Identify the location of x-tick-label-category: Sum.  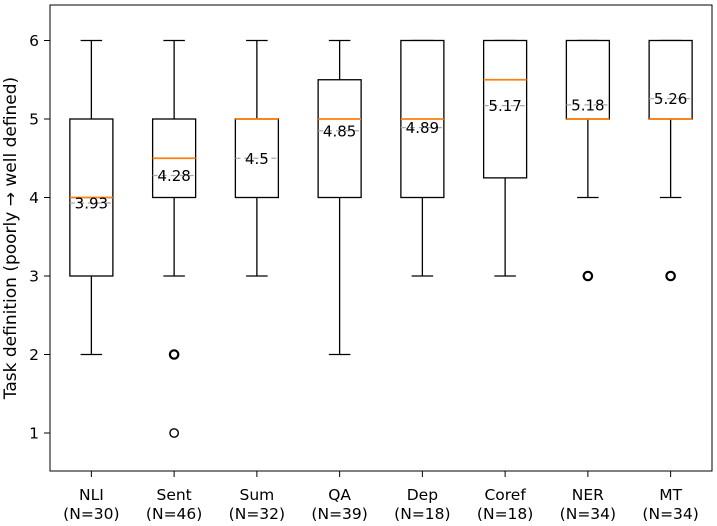
(256, 495).